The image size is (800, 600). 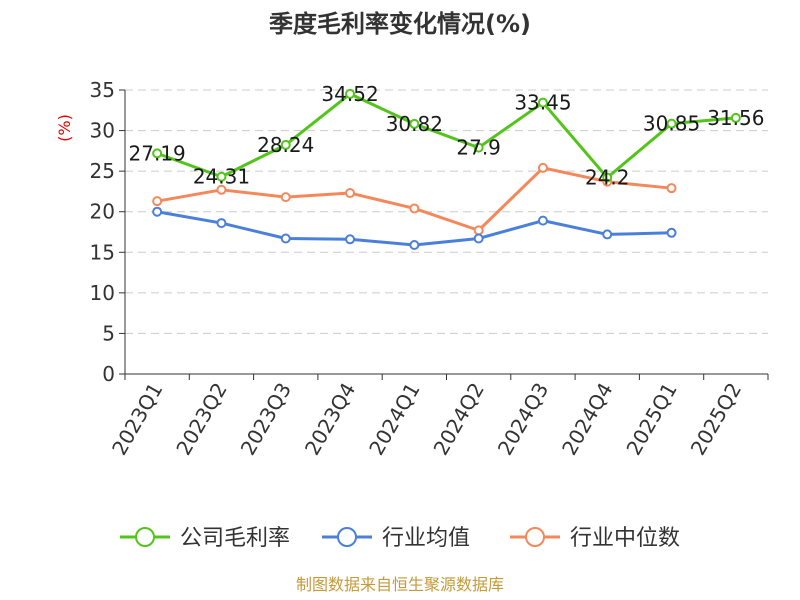 I want to click on data-label: 30.85, so click(x=671, y=124).